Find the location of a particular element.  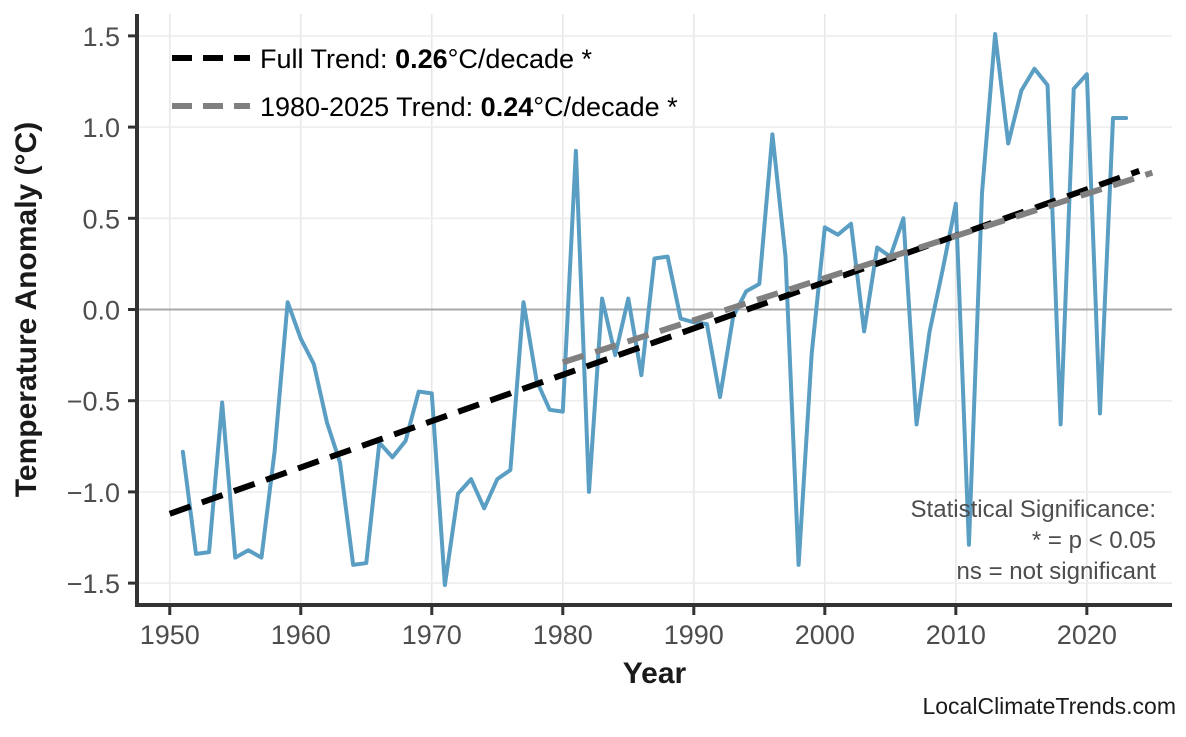

y-axis-tick-label: −1.0 is located at coordinates (93, 493).